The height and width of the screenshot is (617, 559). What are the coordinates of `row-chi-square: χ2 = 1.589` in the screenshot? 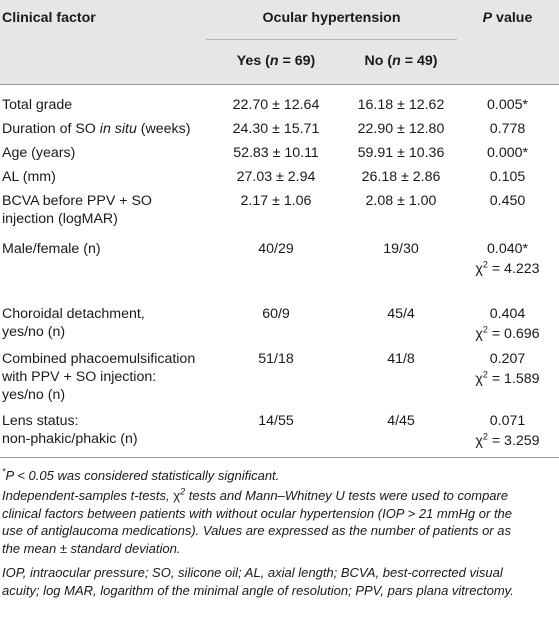 It's located at (507, 379).